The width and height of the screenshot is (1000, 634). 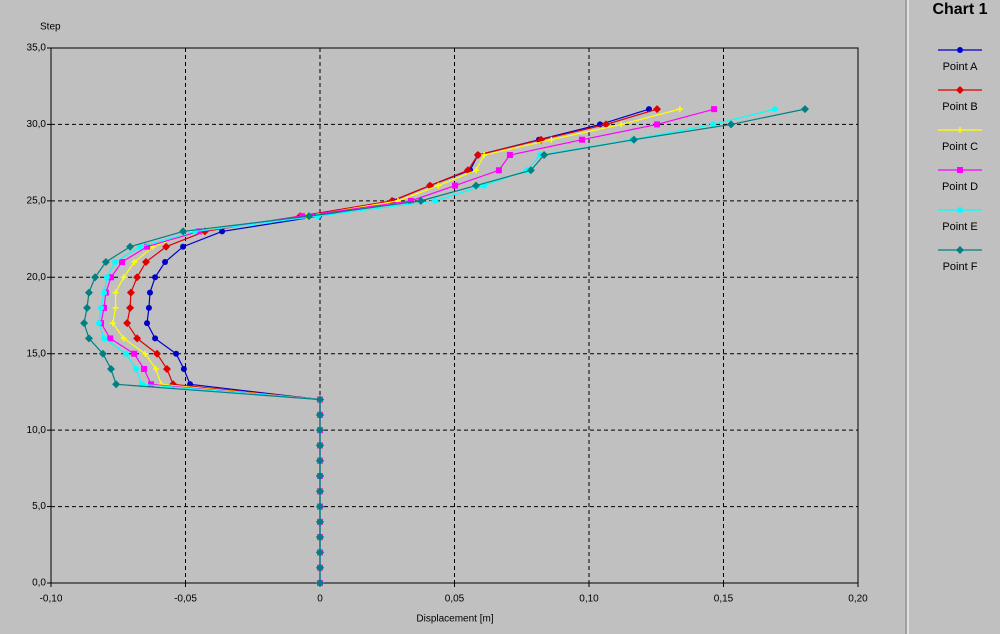 I want to click on y-tick-label: 25,0, so click(x=37, y=200).